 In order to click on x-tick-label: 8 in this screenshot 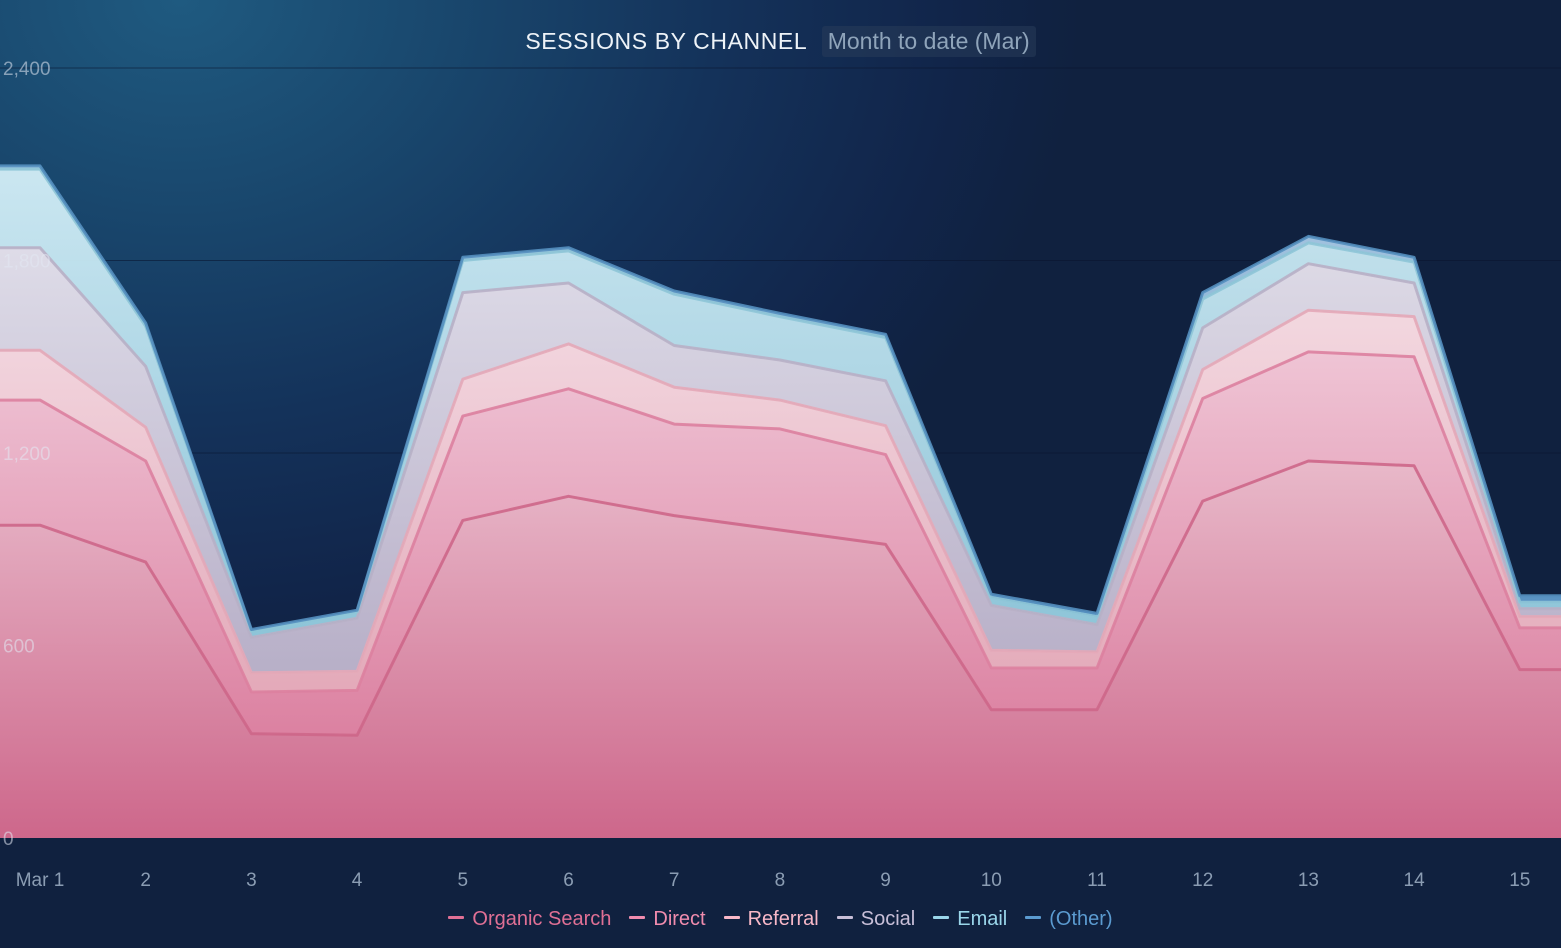, I will do `click(780, 880)`.